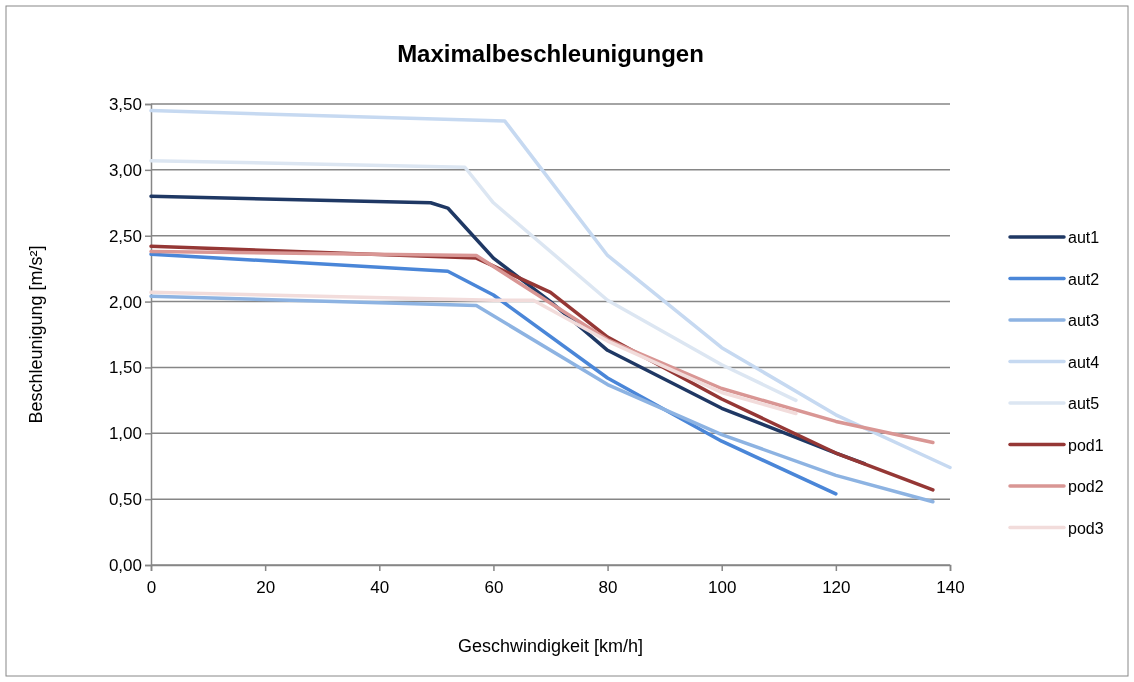 The width and height of the screenshot is (1134, 682). Describe the element at coordinates (125, 368) in the screenshot. I see `y-tick-label: 1,50` at that location.